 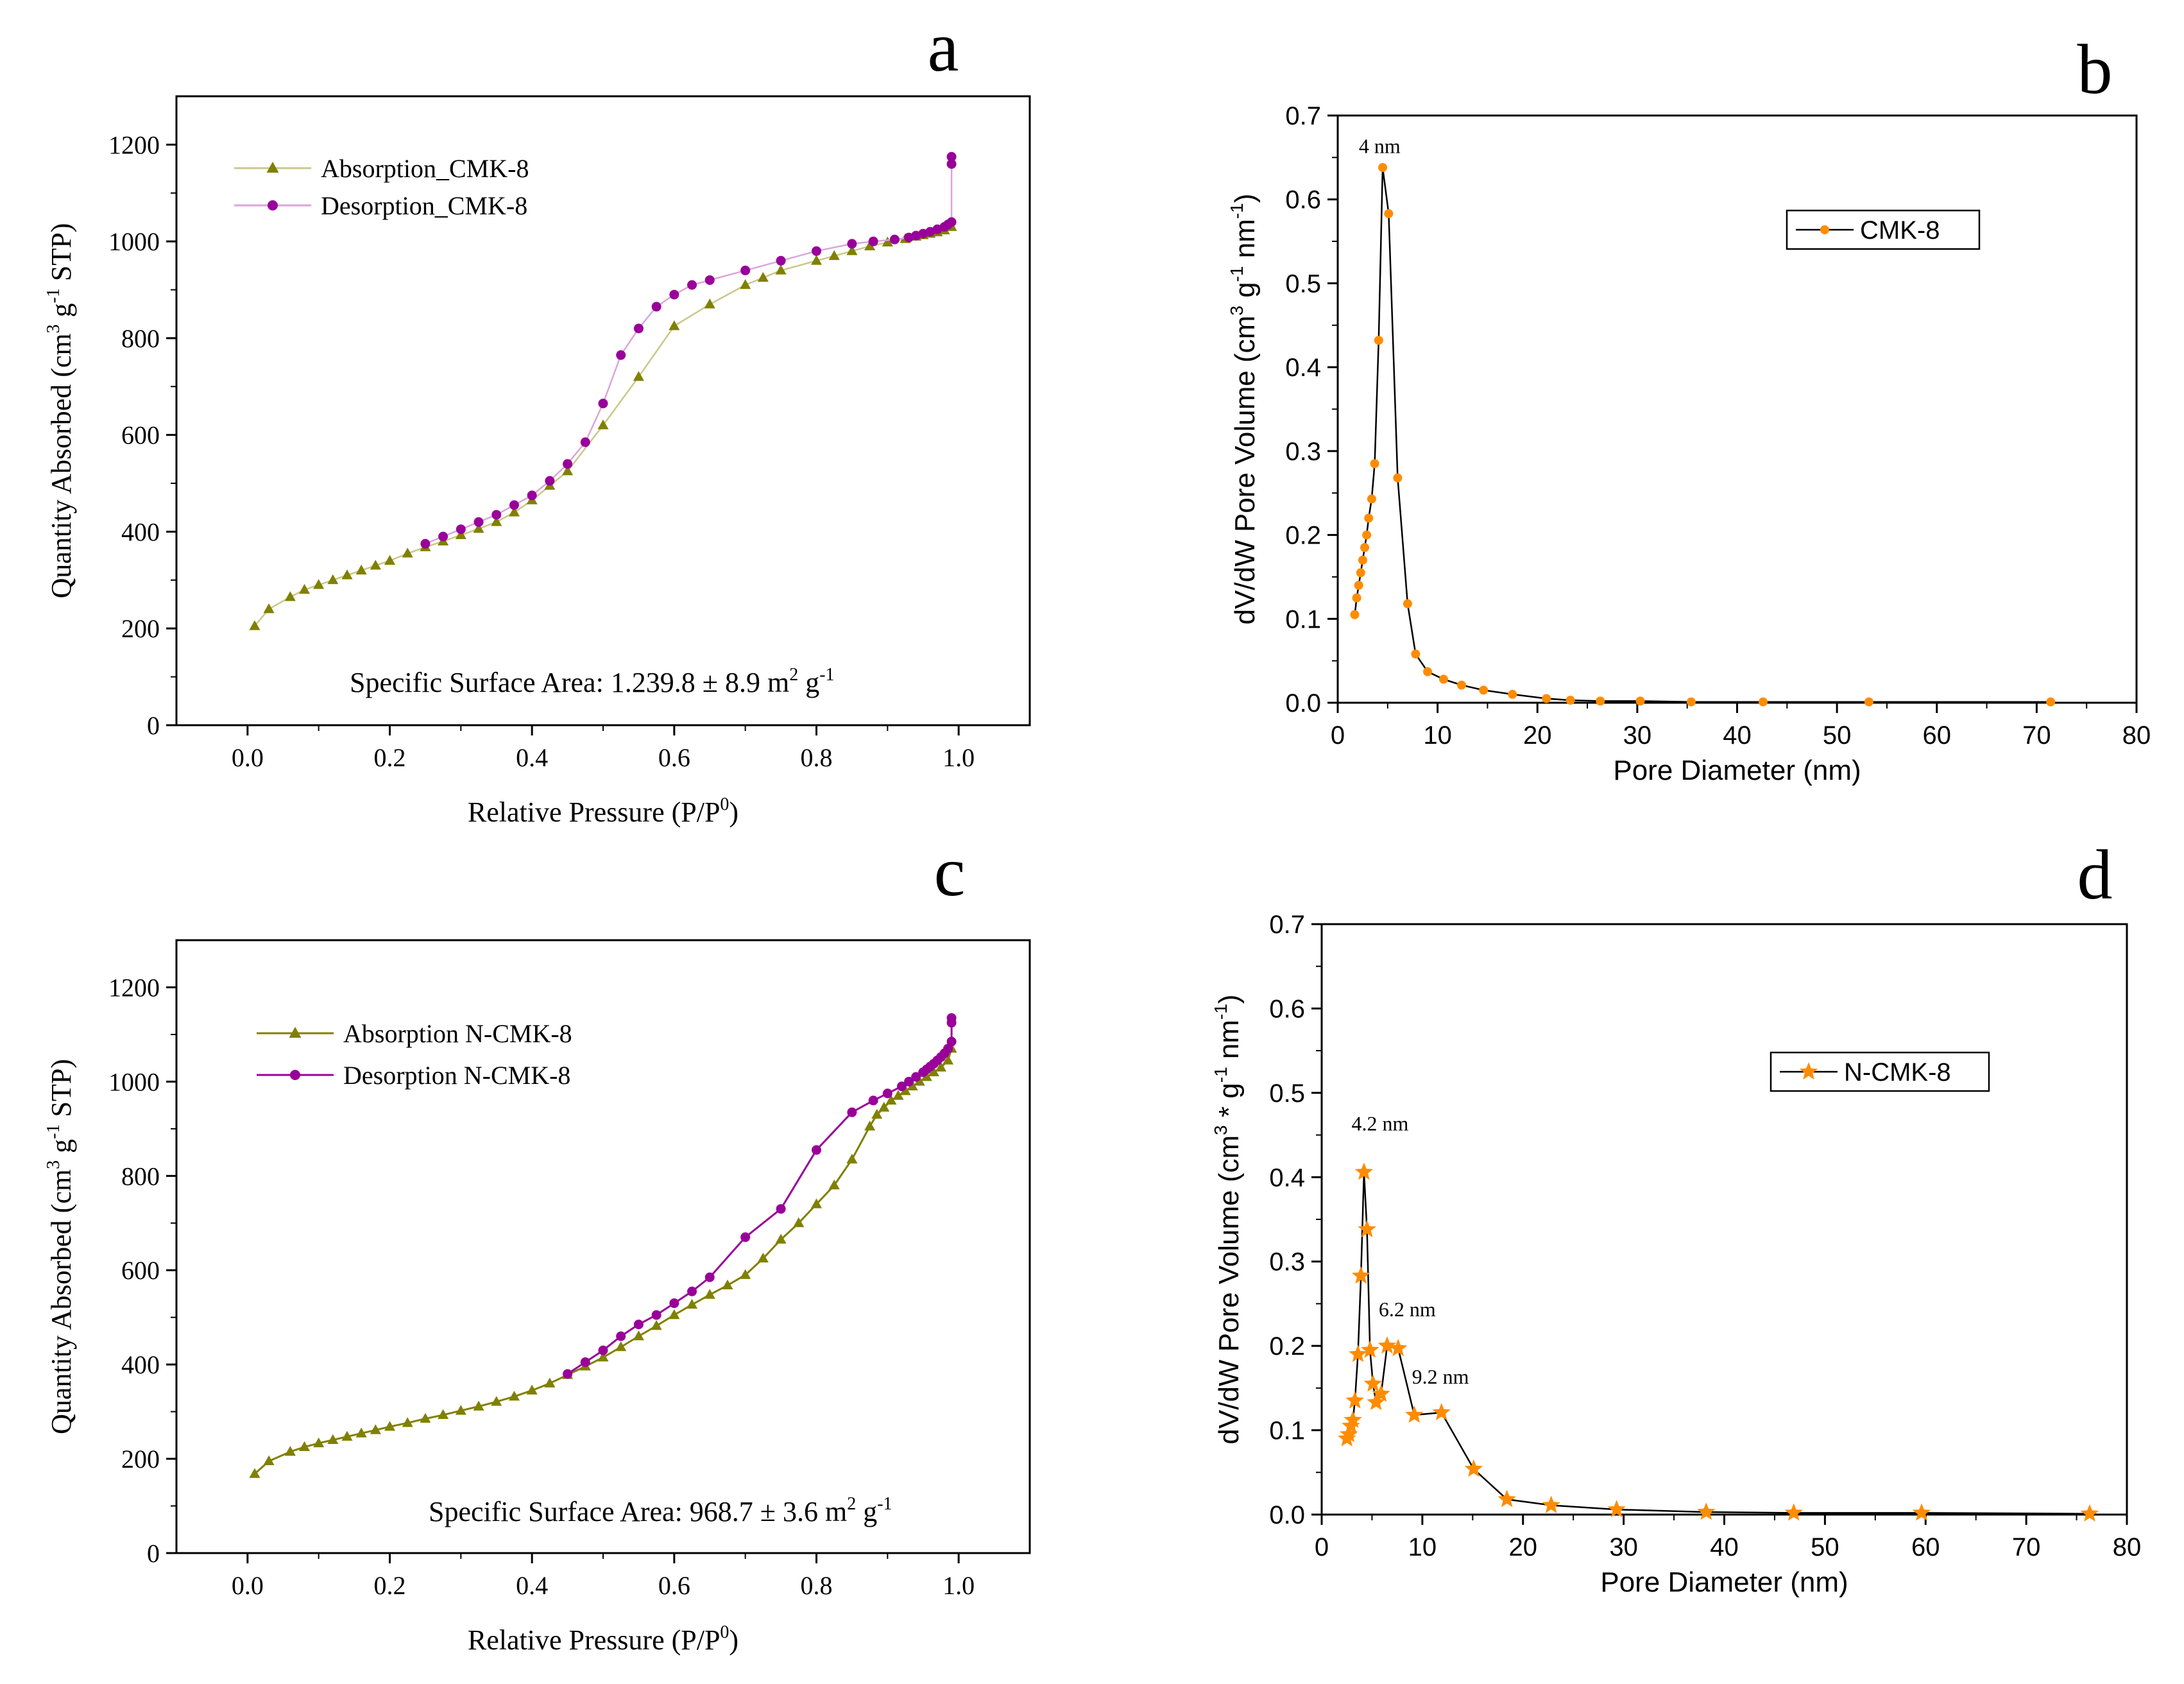 I want to click on plot-frame, so click(x=603, y=1246).